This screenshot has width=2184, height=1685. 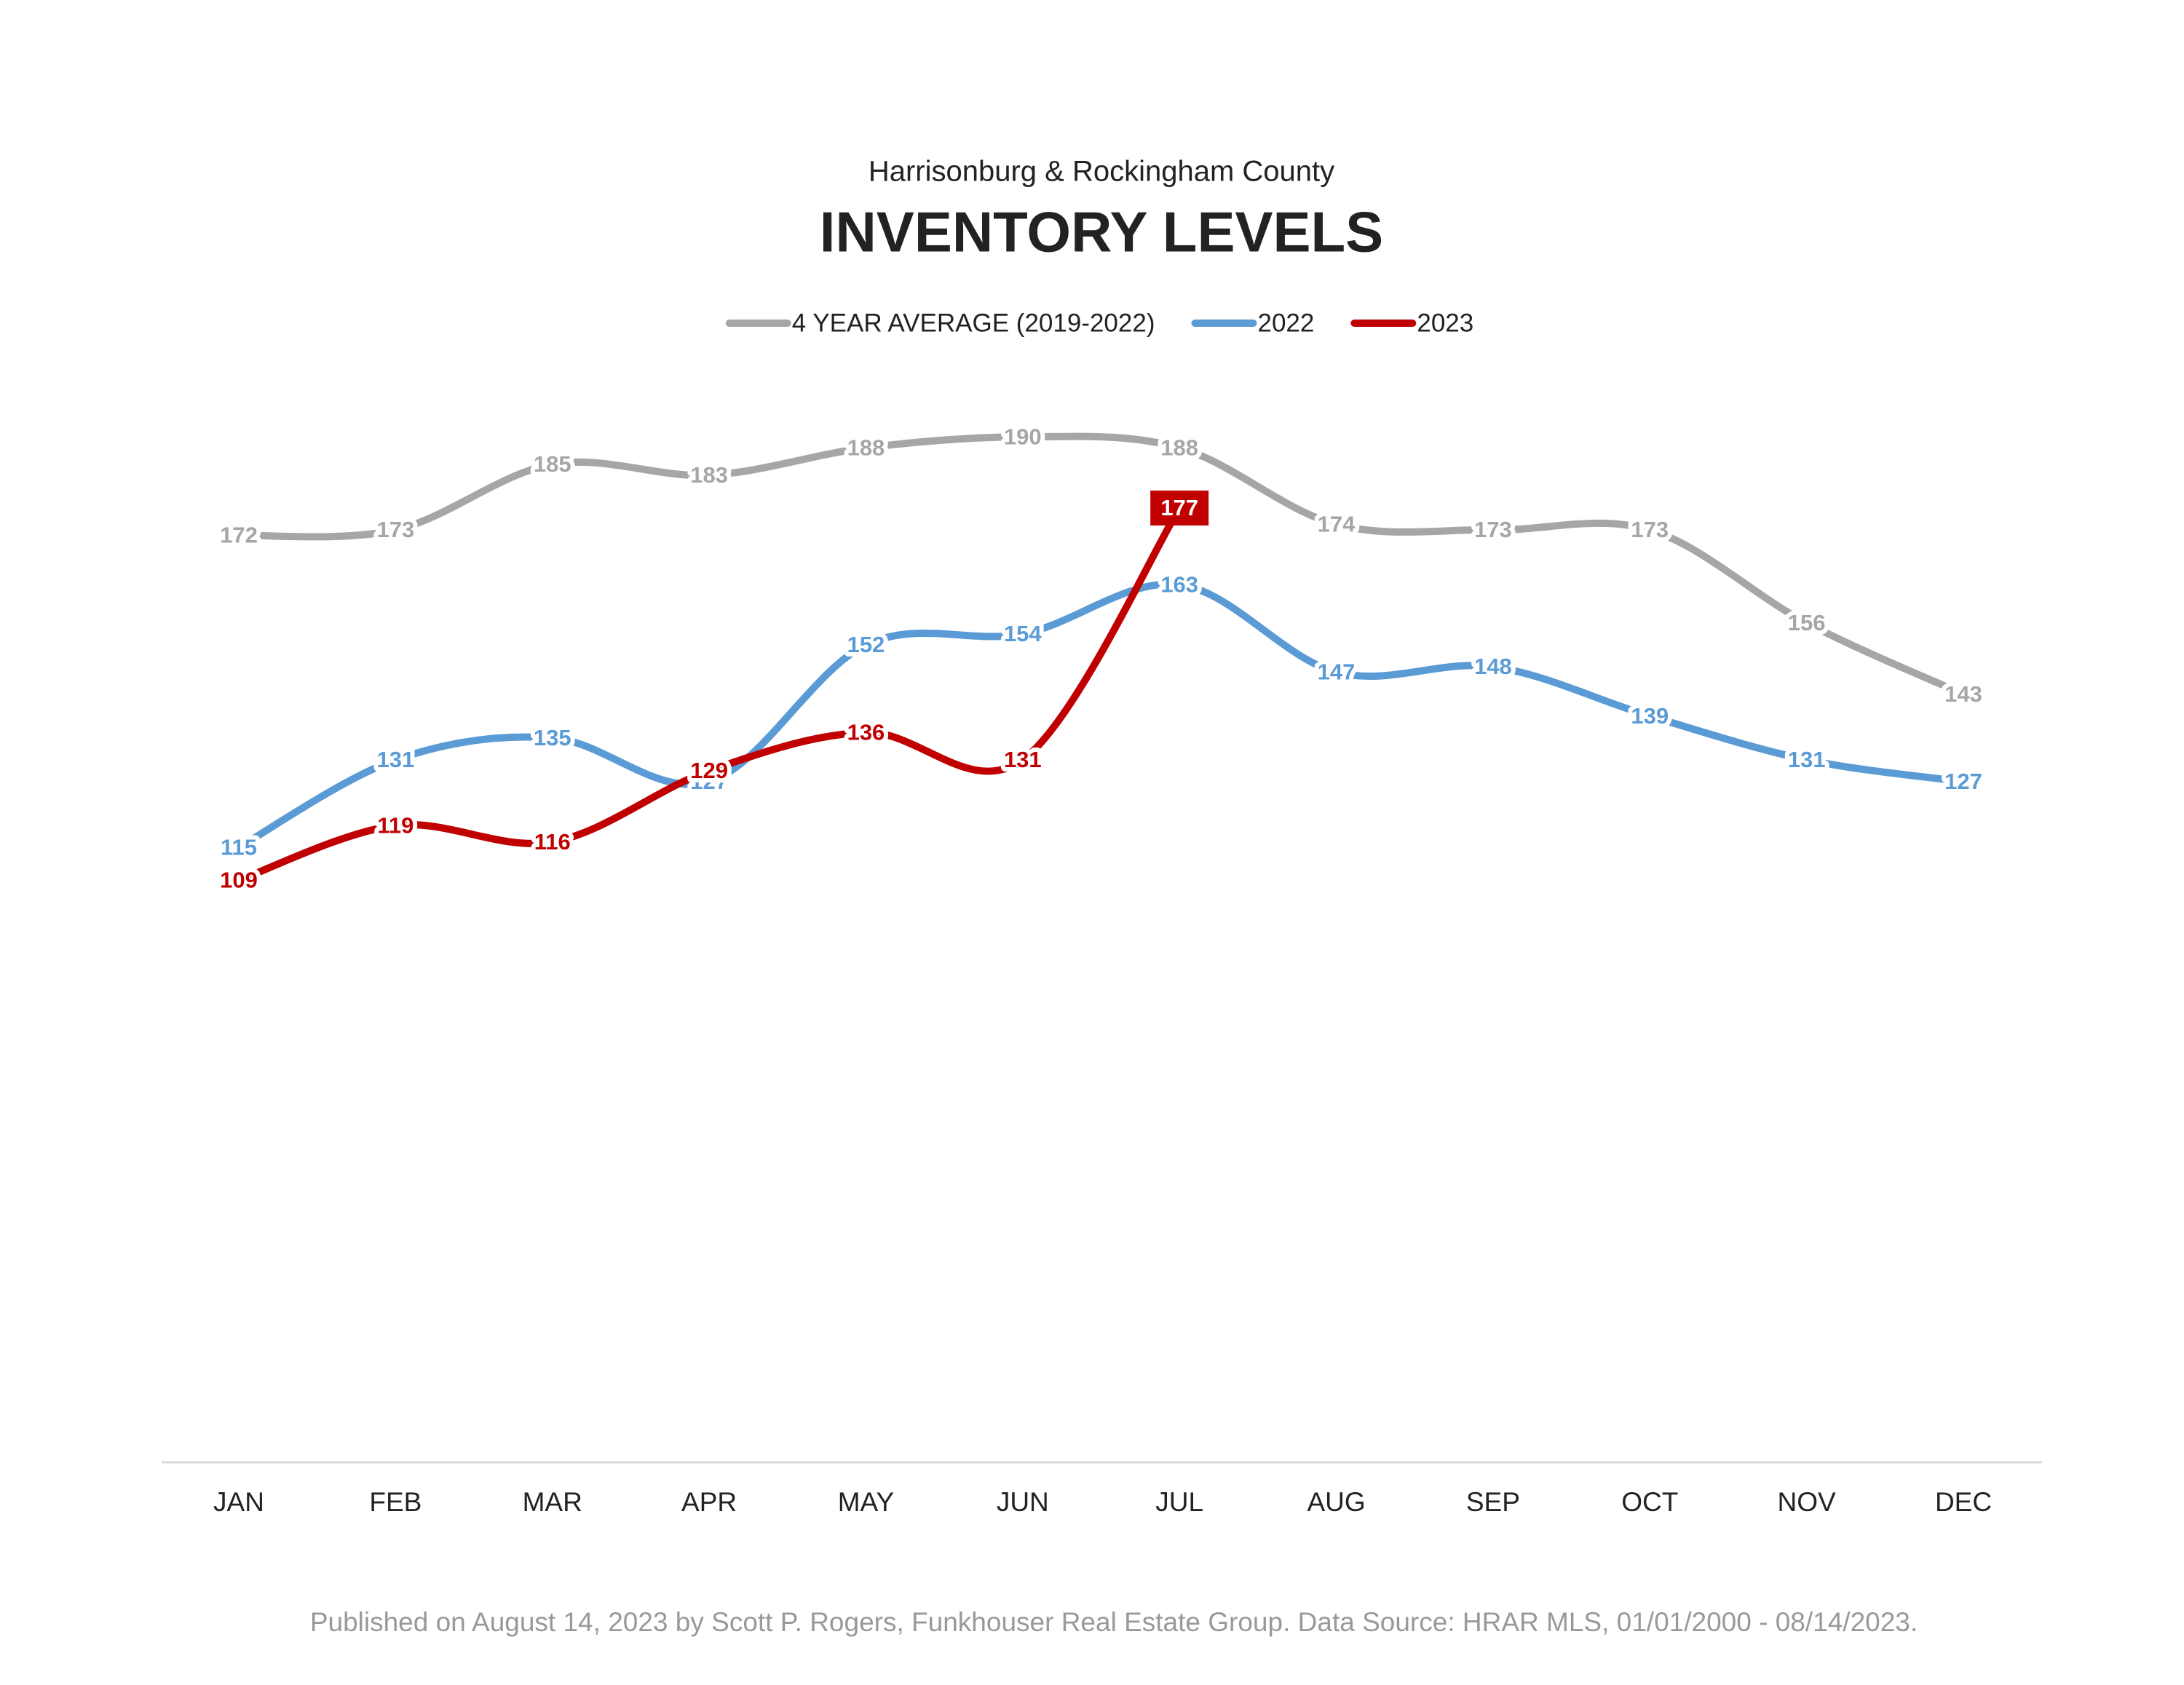 I want to click on data-label: 136, so click(x=866, y=732).